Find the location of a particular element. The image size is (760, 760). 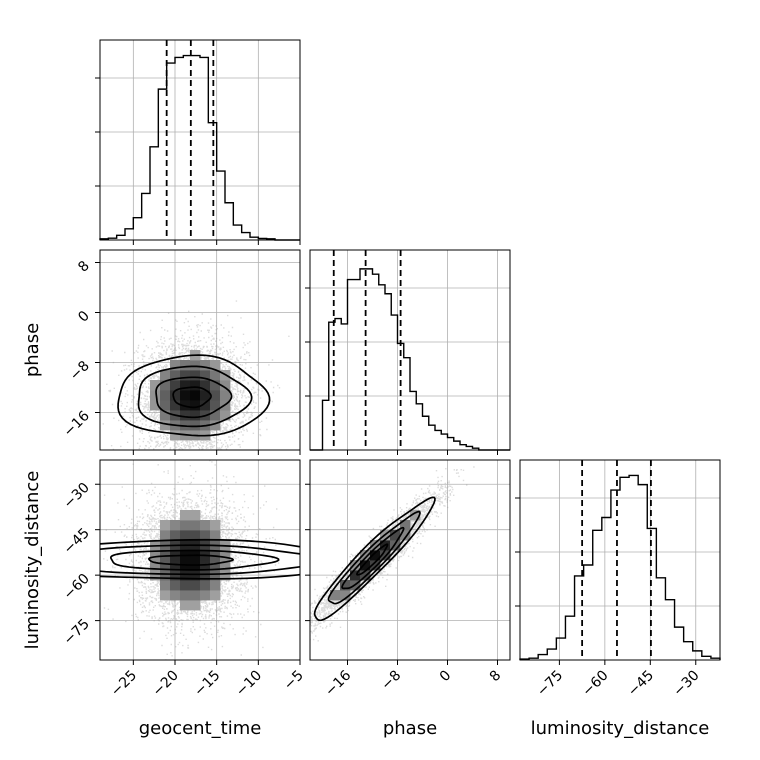

panel-geocent_time-vs-phase is located at coordinates (198, 352).